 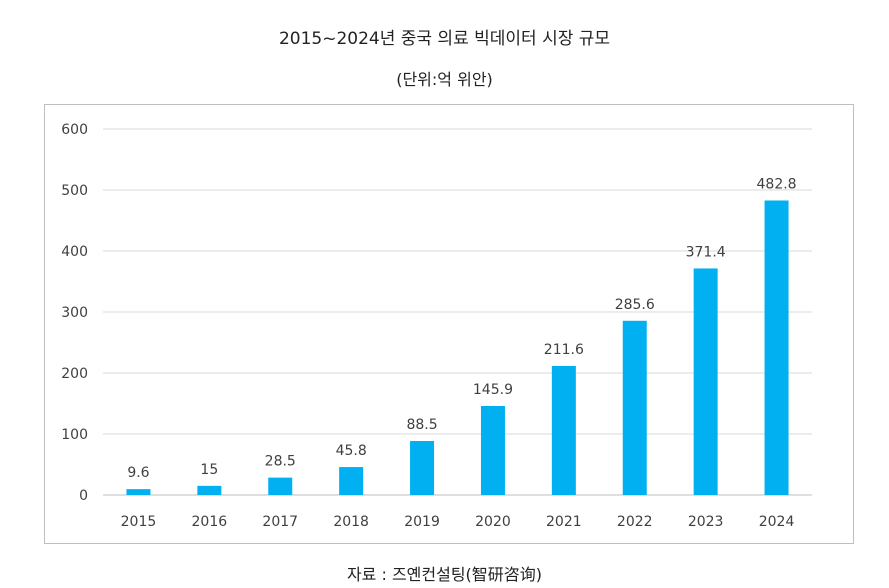 What do you see at coordinates (564, 350) in the screenshot?
I see `data-label: 211.6` at bounding box center [564, 350].